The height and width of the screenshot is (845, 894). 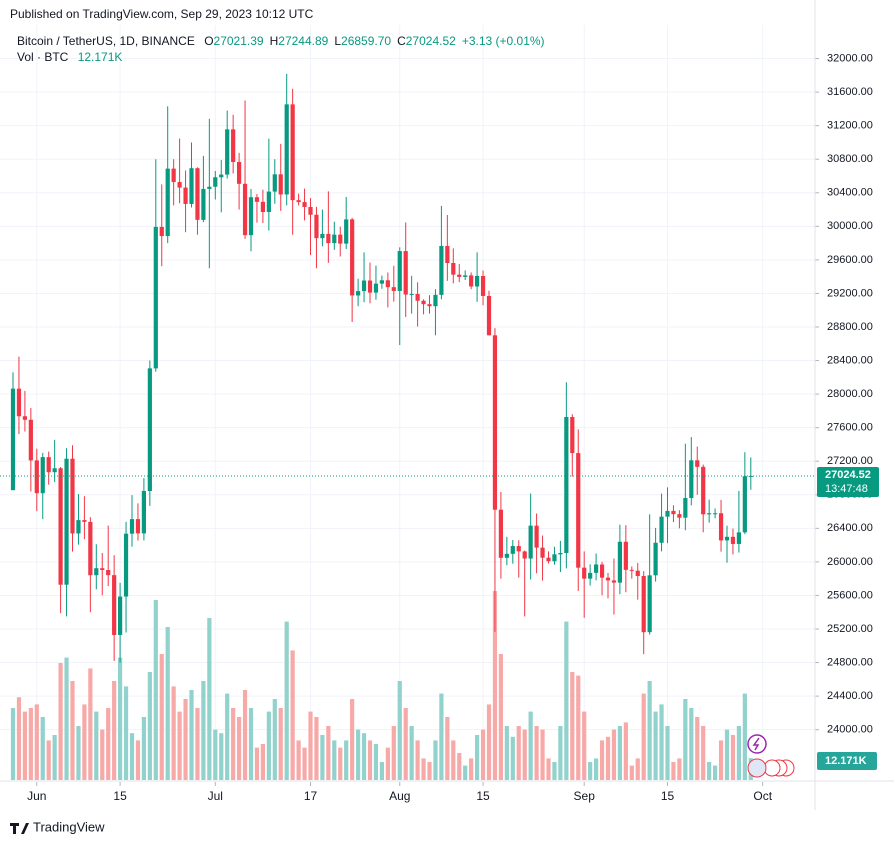 I want to click on volume-legend: Vol · BTC 12.171K, so click(x=69, y=57).